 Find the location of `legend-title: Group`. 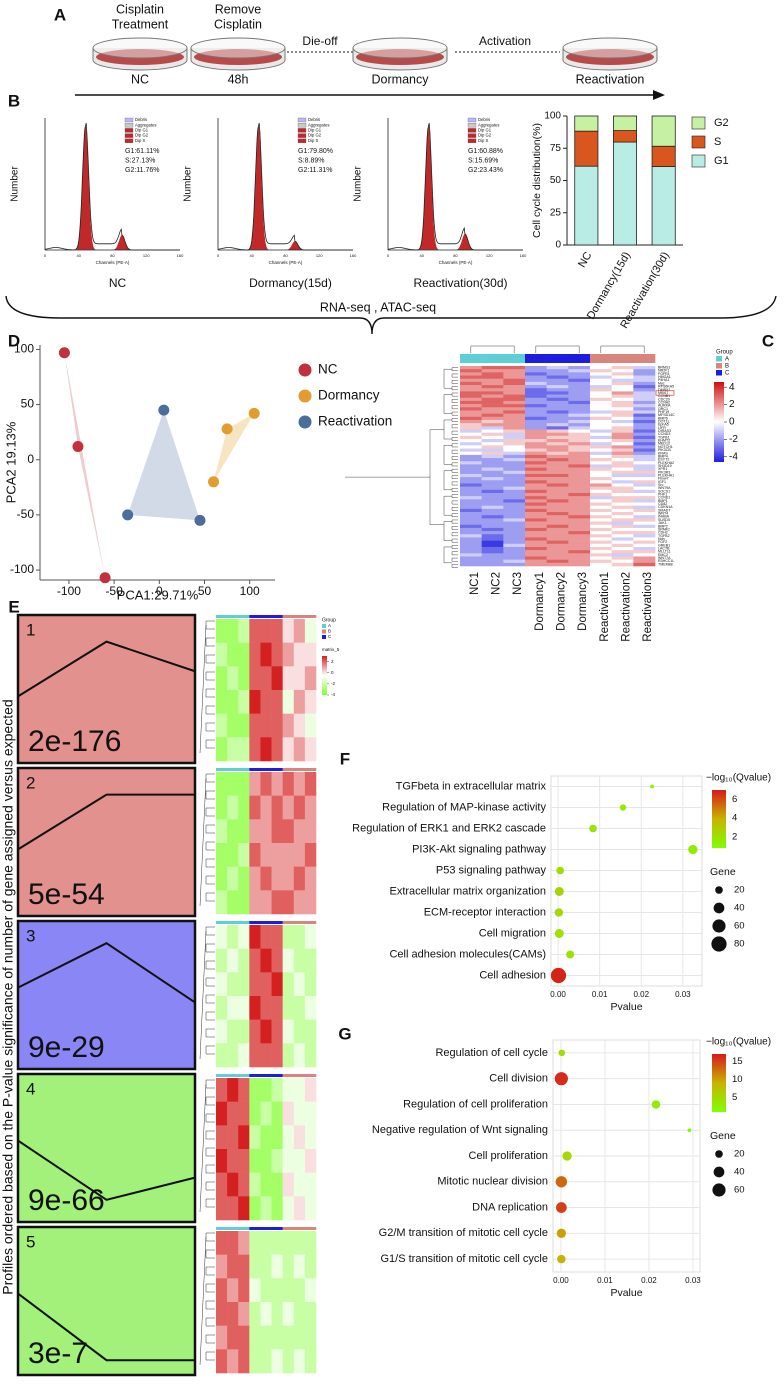

legend-title: Group is located at coordinates (724, 353).